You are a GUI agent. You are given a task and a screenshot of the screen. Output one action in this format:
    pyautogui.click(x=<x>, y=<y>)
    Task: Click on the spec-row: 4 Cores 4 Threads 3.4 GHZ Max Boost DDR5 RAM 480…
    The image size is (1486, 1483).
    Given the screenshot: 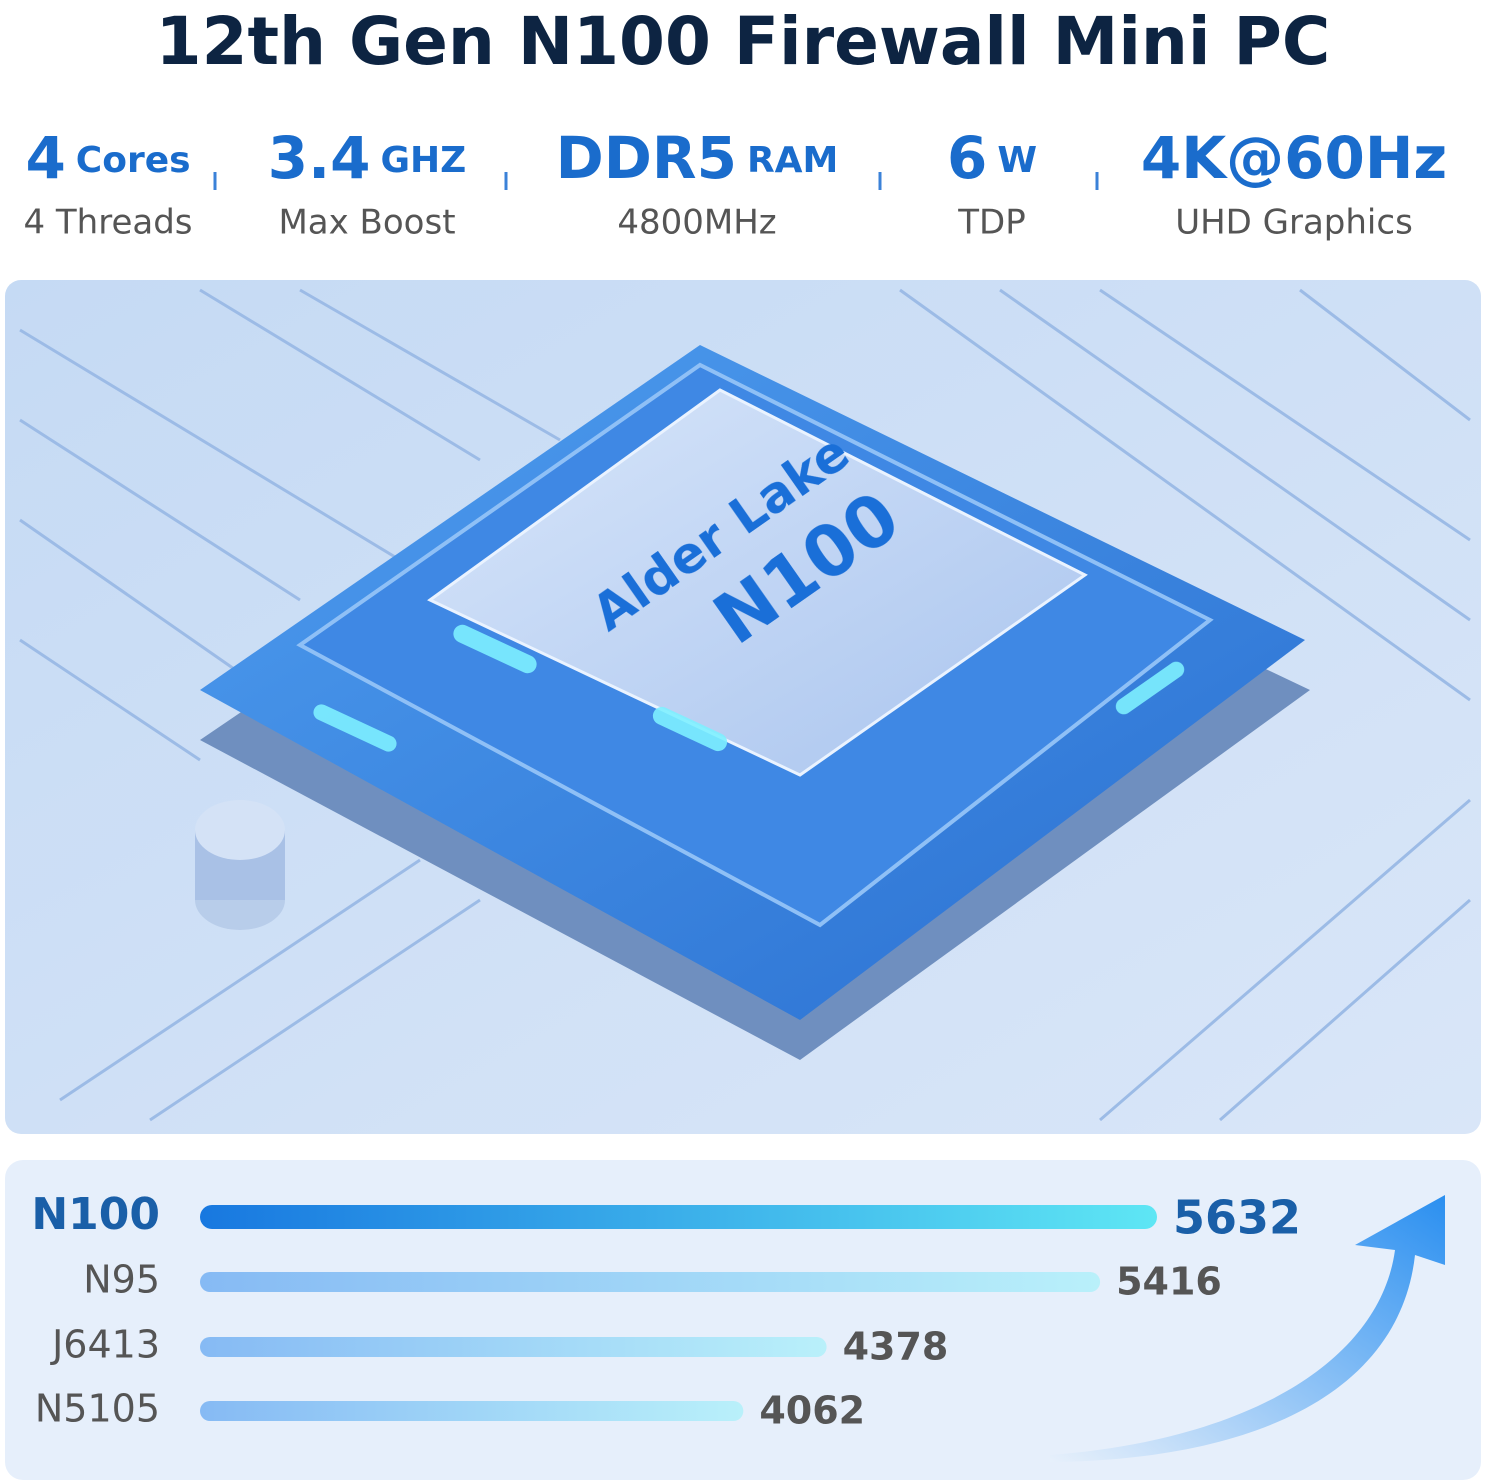 What is the action you would take?
    pyautogui.click(x=735, y=183)
    